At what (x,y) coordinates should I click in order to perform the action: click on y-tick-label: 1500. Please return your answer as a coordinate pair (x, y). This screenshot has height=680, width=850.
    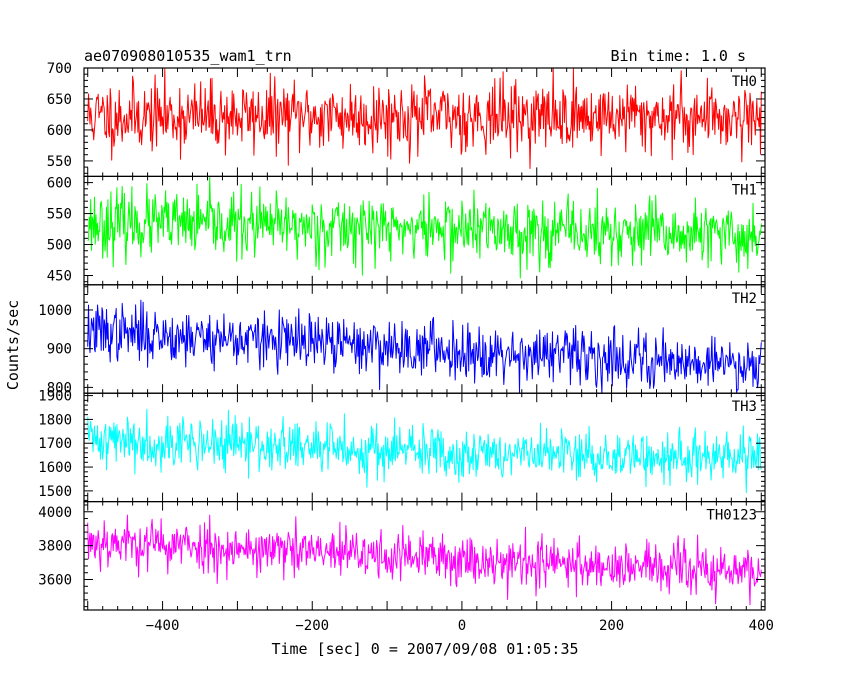
    Looking at the image, I should click on (55, 492).